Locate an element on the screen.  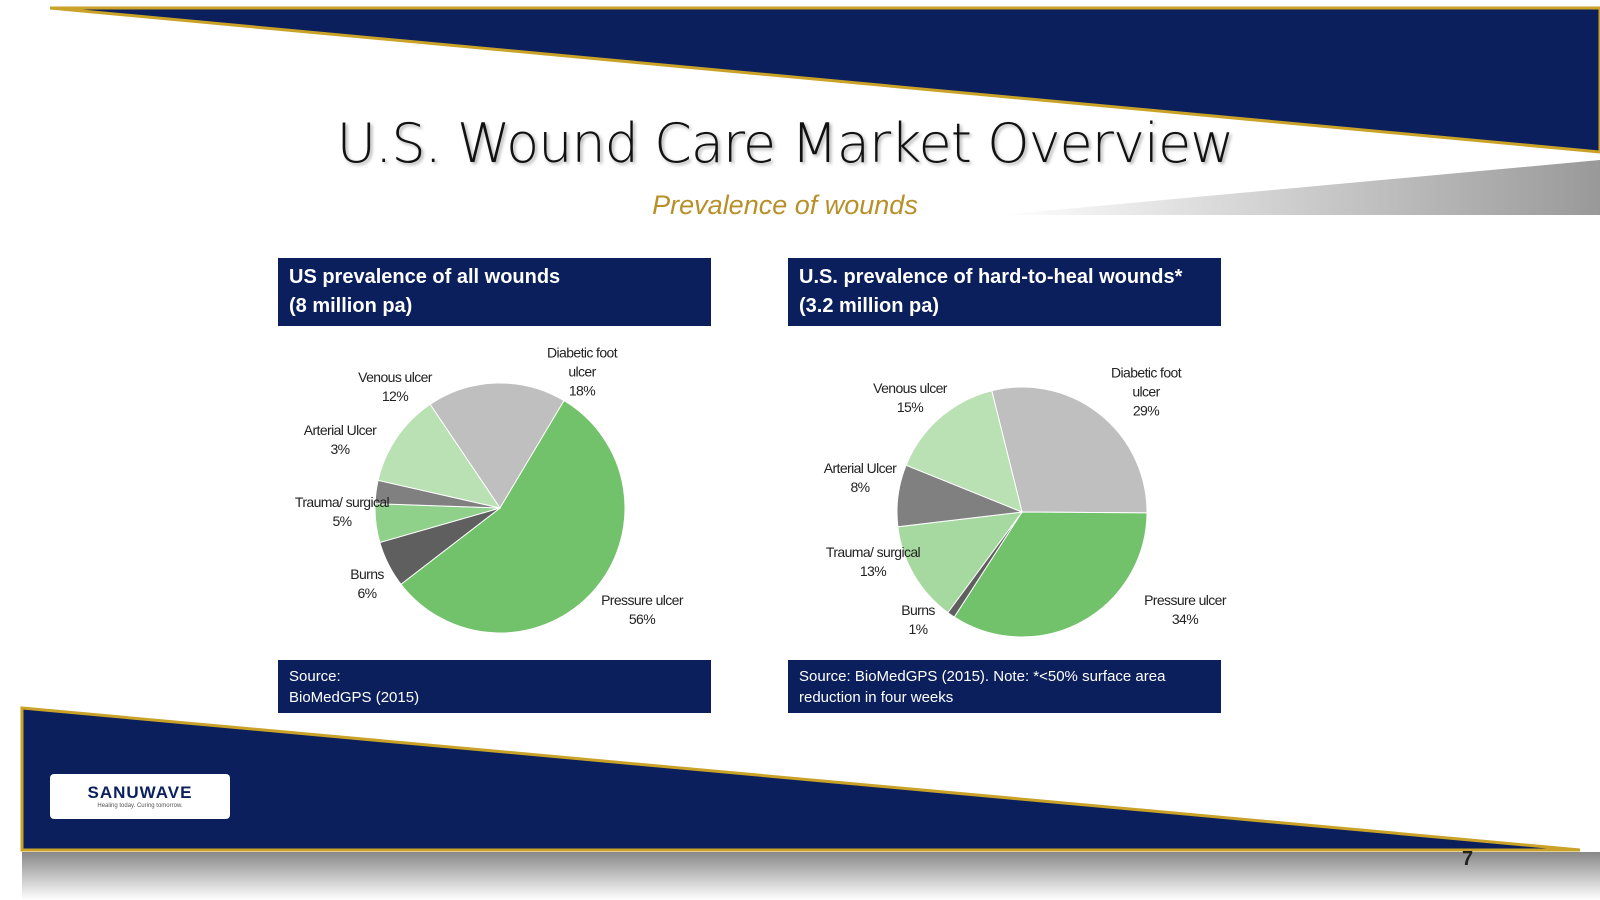
slice-label: Burns 1% is located at coordinates (918, 620).